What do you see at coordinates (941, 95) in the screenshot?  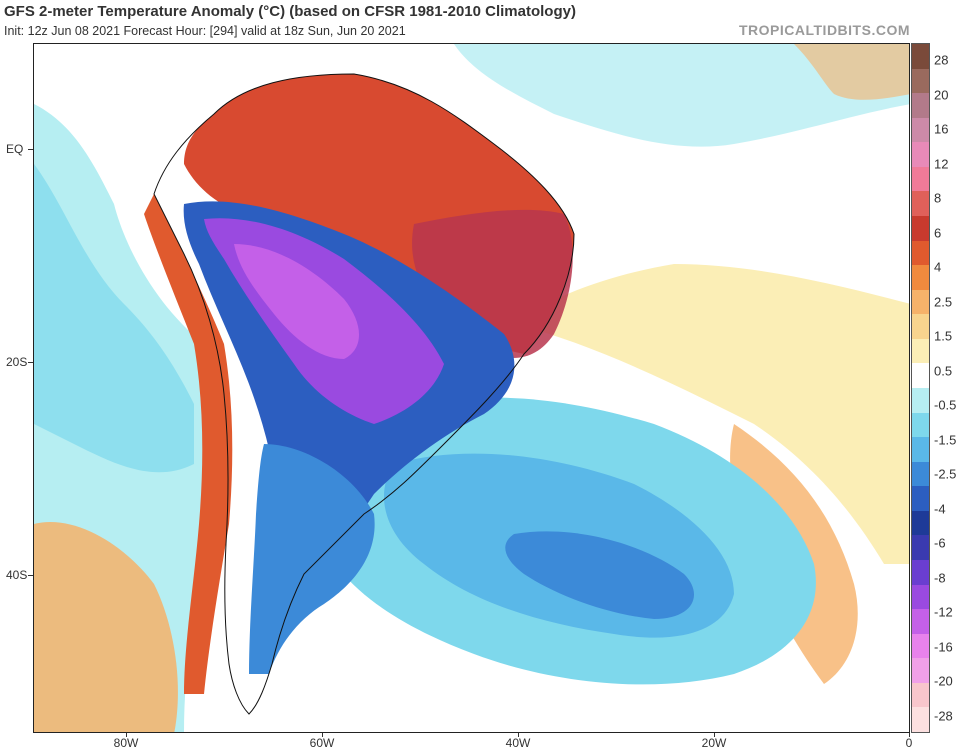 I see `colorbar-label: 20` at bounding box center [941, 95].